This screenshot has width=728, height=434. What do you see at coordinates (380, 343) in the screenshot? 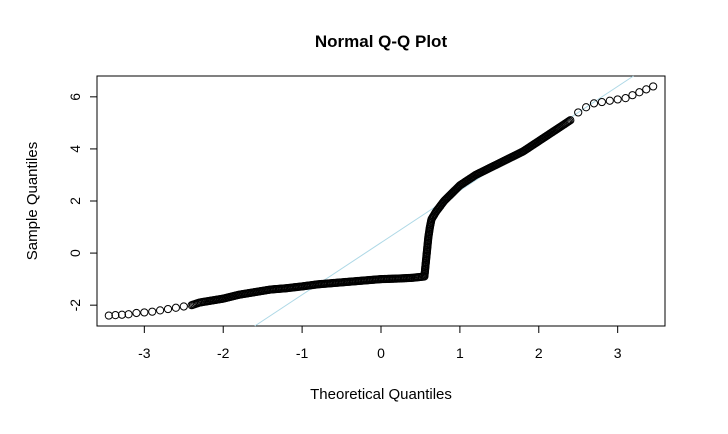
I see `x-axis: -3 -2 -1 0 1 2 3` at bounding box center [380, 343].